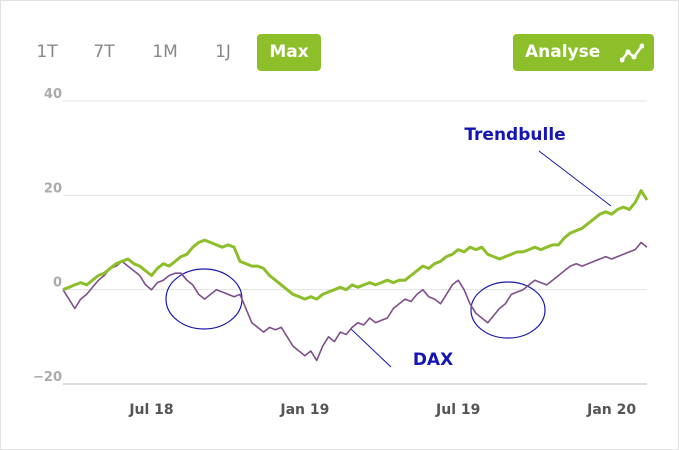 The width and height of the screenshot is (679, 450). I want to click on range-button: Max, so click(289, 52).